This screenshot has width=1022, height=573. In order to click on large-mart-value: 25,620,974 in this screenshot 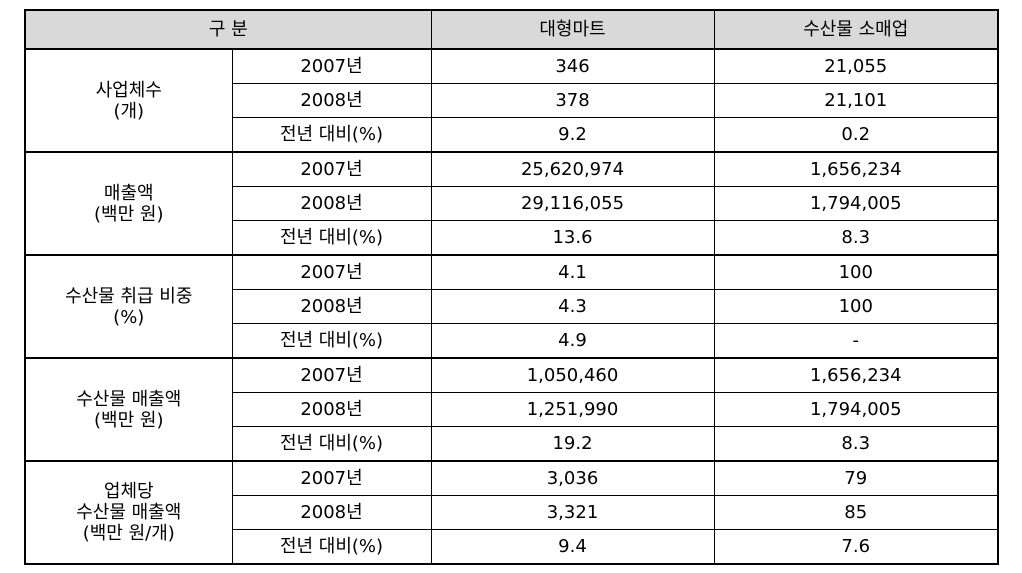, I will do `click(572, 169)`.